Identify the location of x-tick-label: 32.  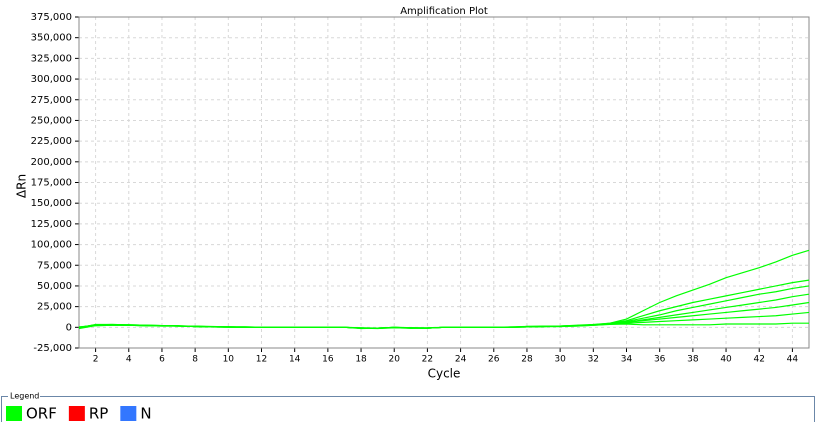
(593, 360).